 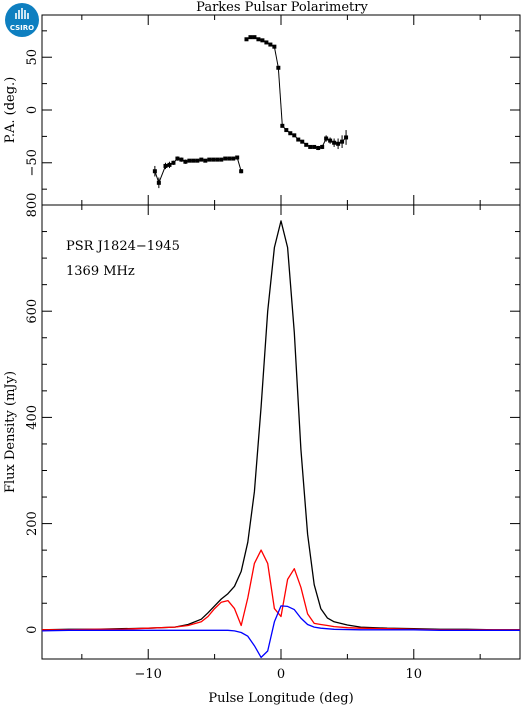 What do you see at coordinates (32, 110) in the screenshot?
I see `pa-ytick-label: 0` at bounding box center [32, 110].